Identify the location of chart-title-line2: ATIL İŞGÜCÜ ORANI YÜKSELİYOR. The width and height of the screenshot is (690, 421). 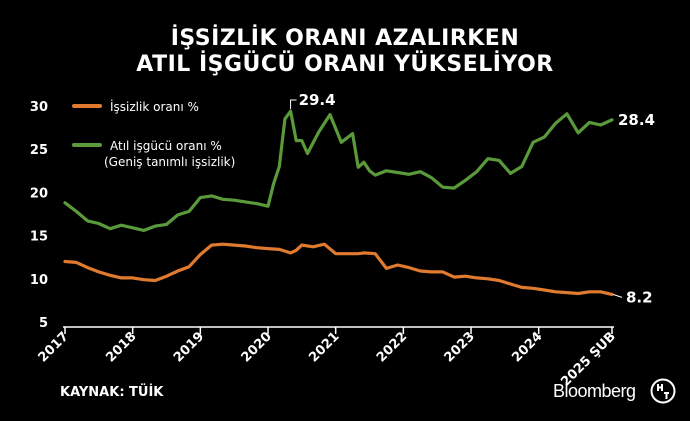
(345, 64).